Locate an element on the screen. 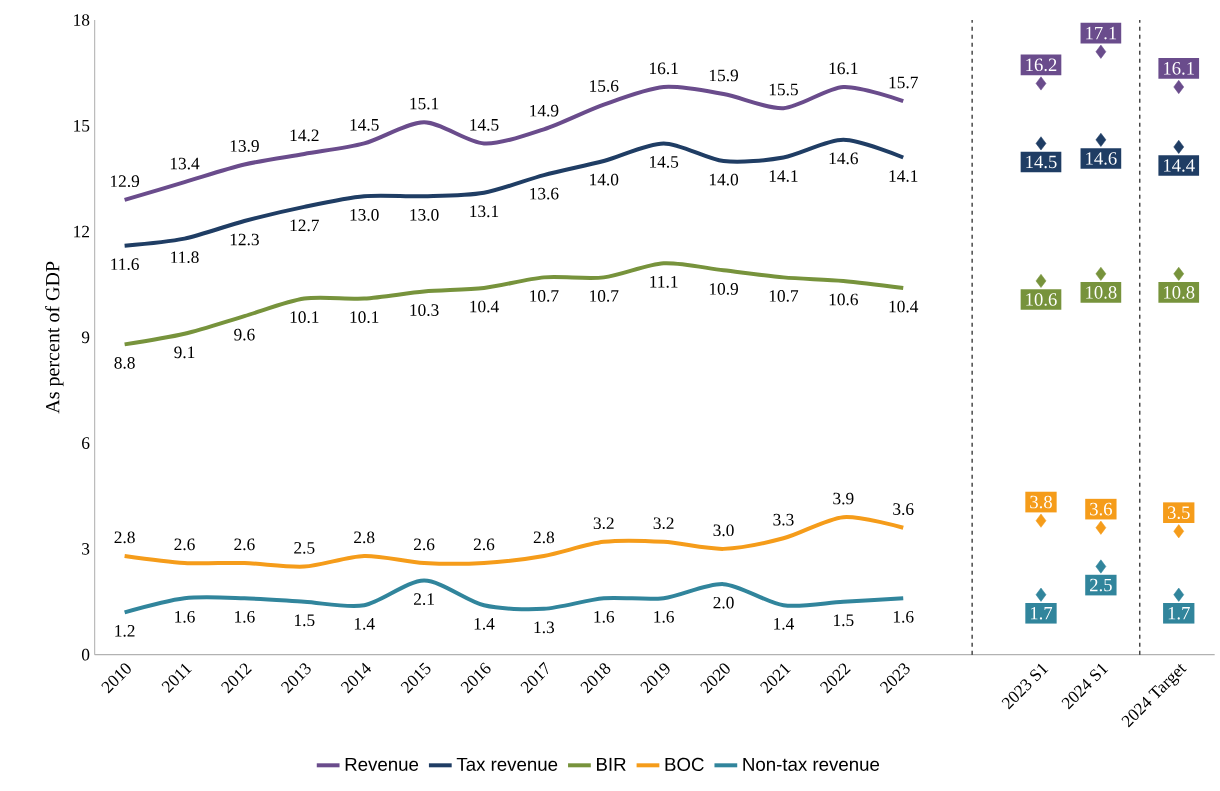 This screenshot has width=1220, height=791. y-tick-label: 18 is located at coordinates (82, 20).